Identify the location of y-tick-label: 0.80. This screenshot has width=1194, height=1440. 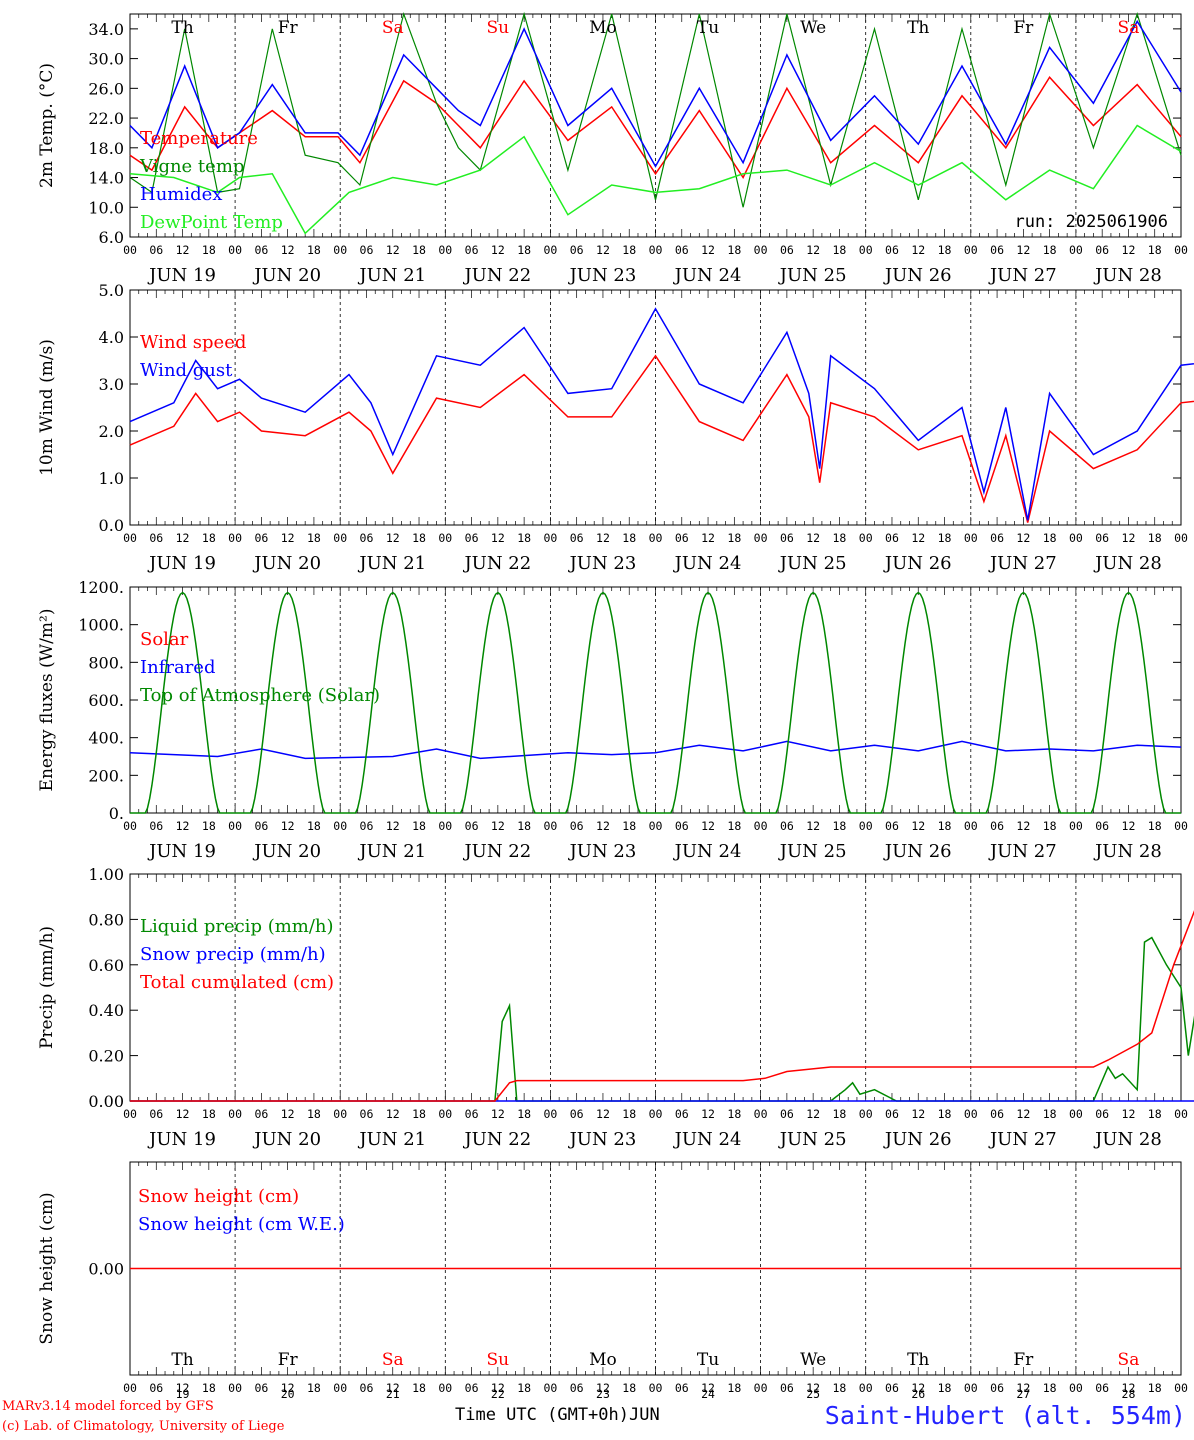
(106, 919).